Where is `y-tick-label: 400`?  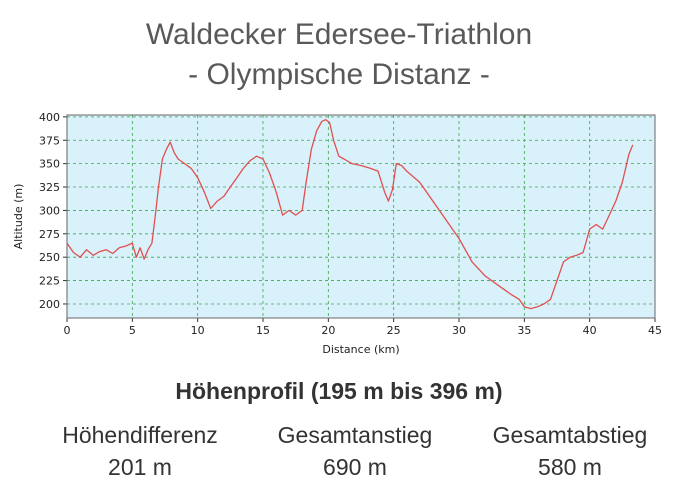 y-tick-label: 400 is located at coordinates (49, 117).